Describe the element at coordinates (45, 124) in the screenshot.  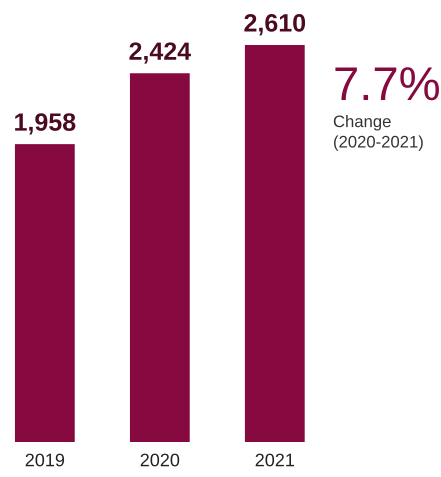
I see `data-label: 1,958` at that location.